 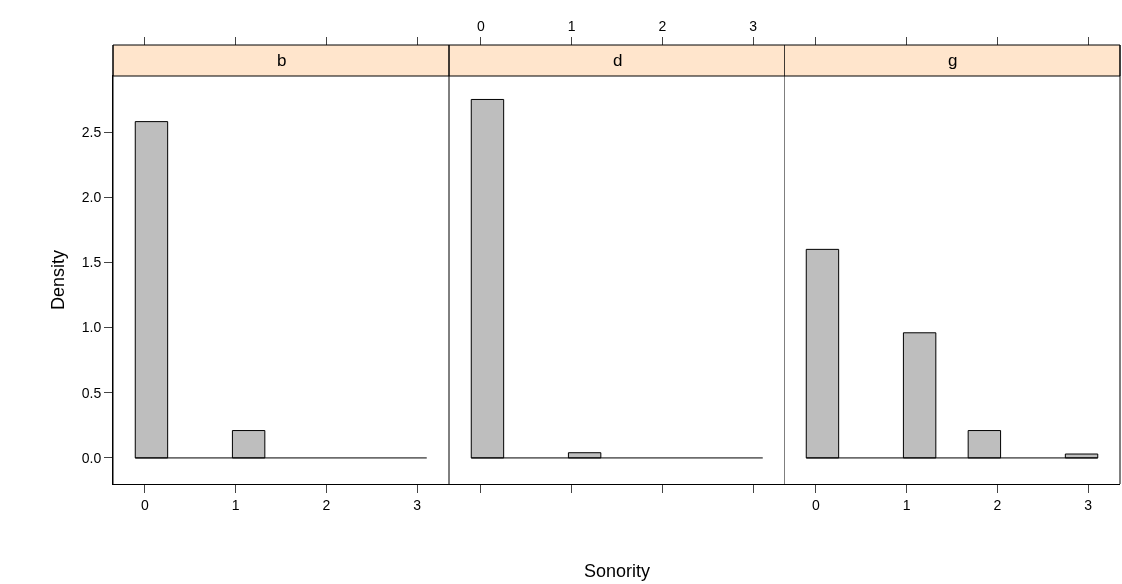 I want to click on chart-title: g, so click(x=953, y=60).